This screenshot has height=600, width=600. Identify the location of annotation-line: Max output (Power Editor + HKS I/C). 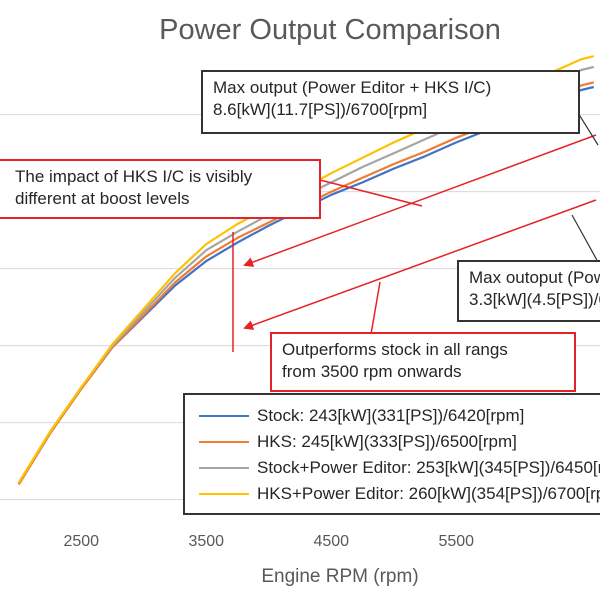
(352, 87).